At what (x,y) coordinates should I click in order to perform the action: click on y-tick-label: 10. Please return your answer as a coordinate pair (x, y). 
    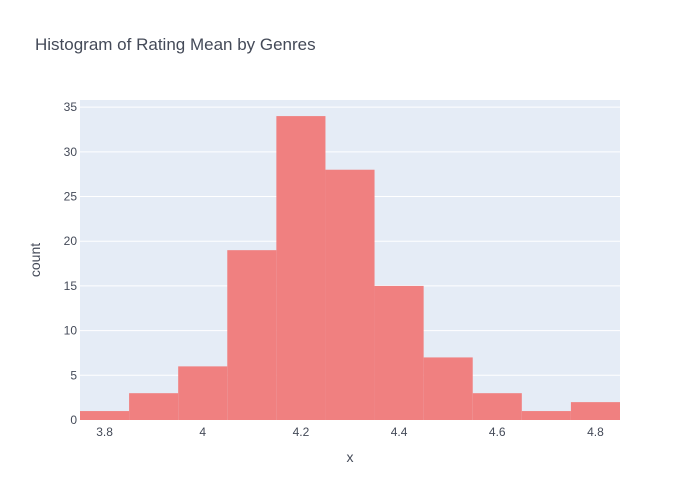
    Looking at the image, I should click on (71, 331).